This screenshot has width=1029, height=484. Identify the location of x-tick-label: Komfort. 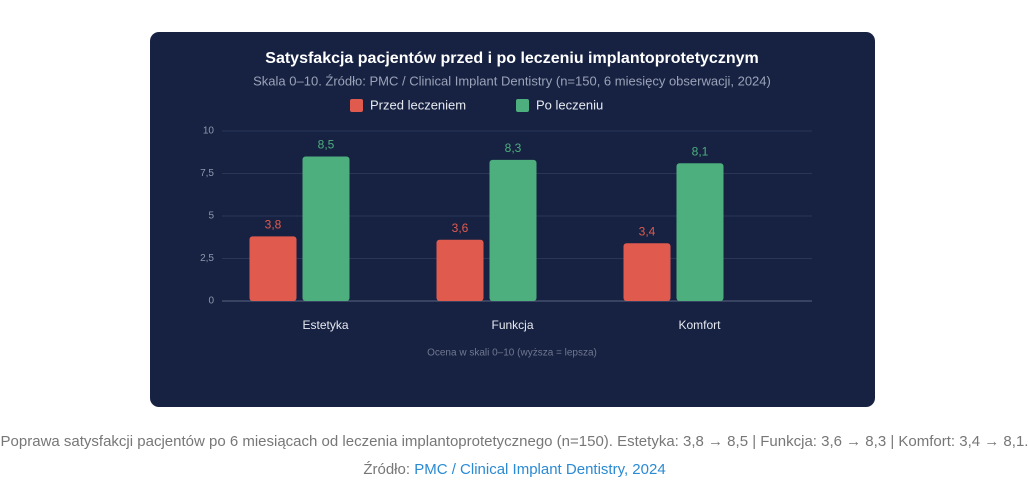
(699, 325).